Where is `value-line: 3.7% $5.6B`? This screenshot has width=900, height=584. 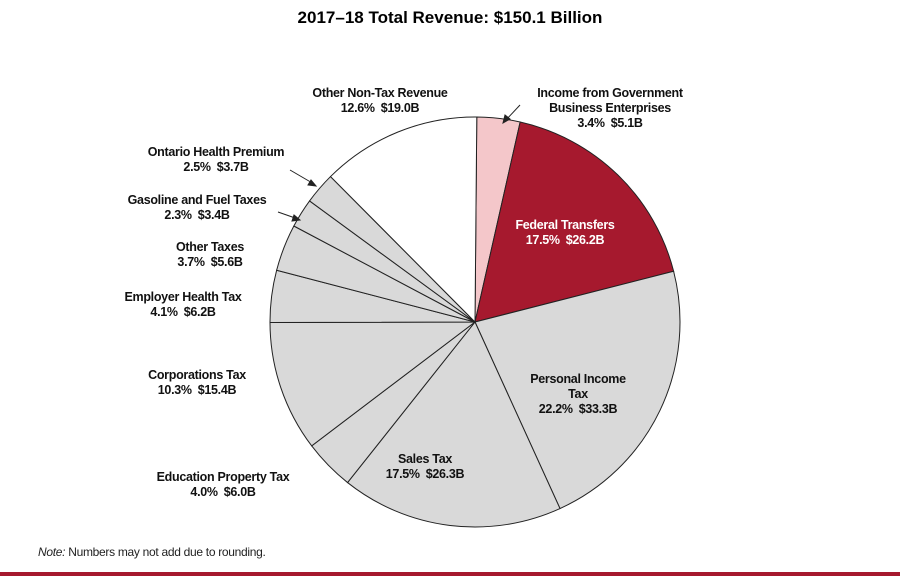 value-line: 3.7% $5.6B is located at coordinates (210, 262).